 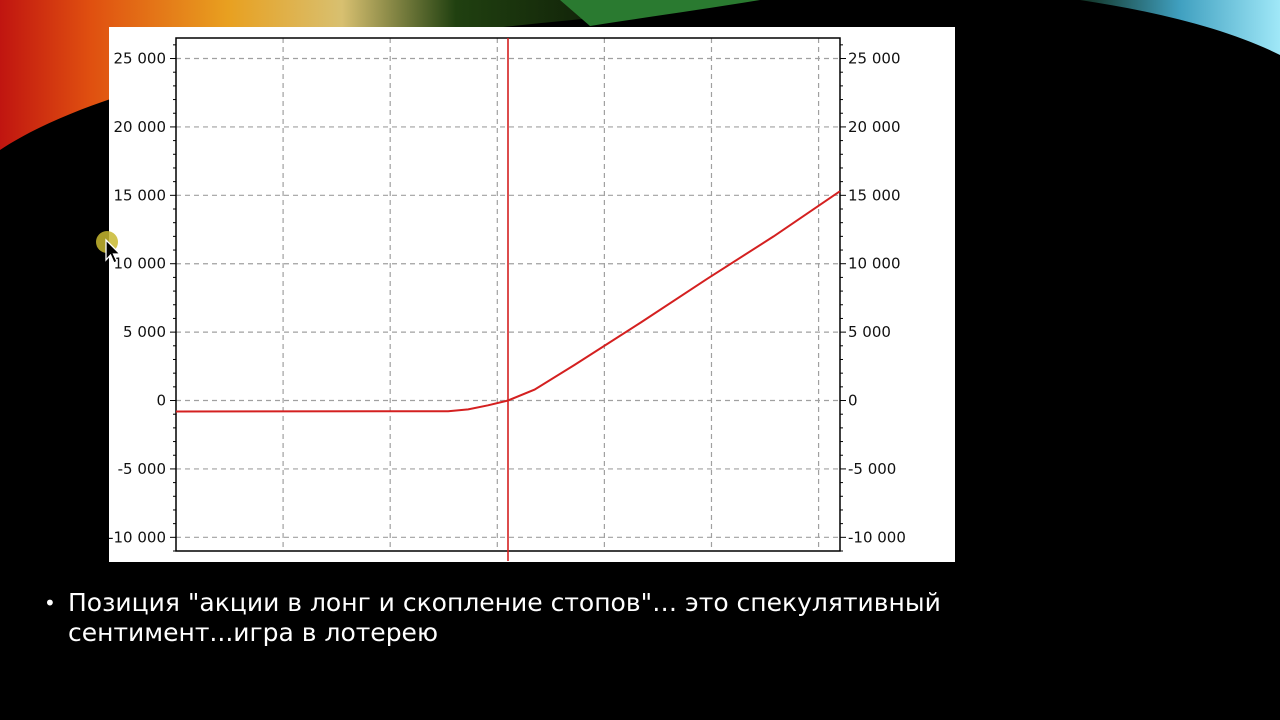 I want to click on y-tick-label-right: 10 000, so click(x=874, y=264).